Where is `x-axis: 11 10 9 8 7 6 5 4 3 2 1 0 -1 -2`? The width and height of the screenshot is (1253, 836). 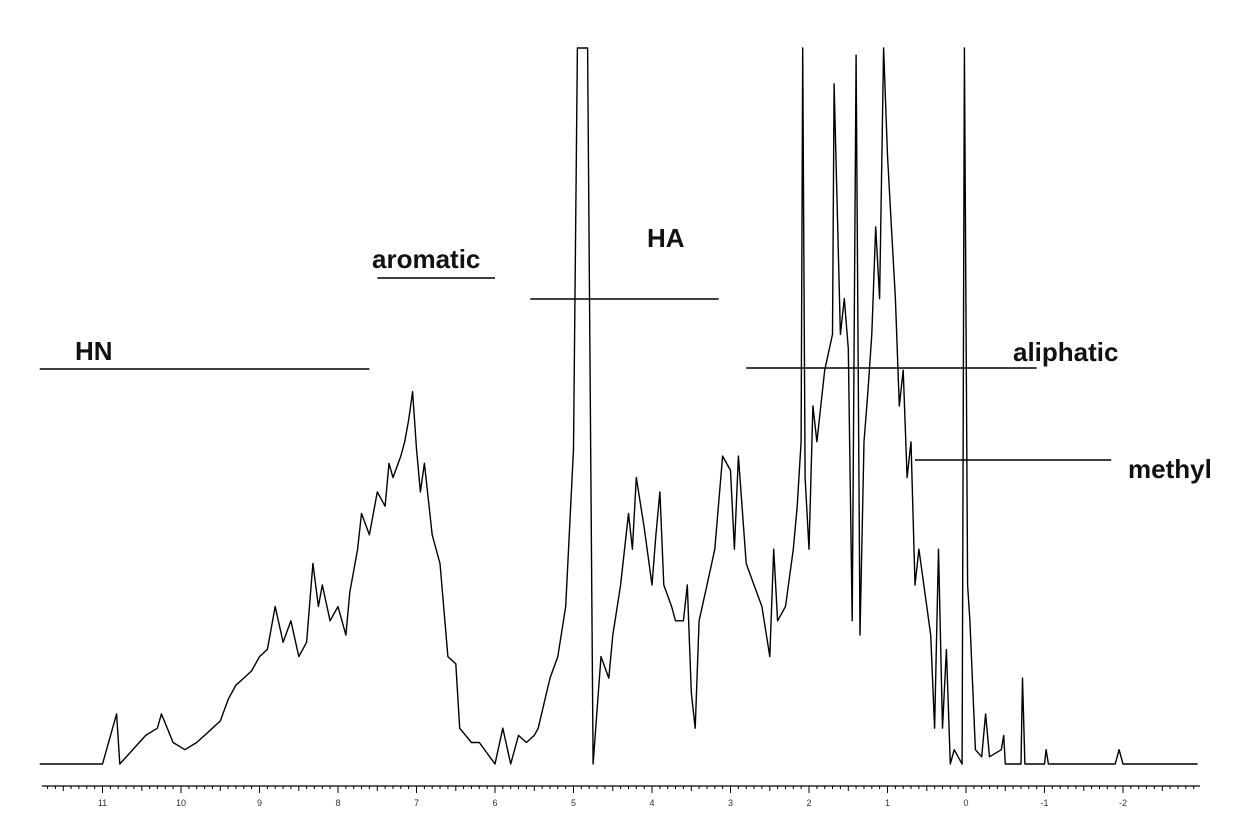 x-axis: 11 10 9 8 7 6 5 4 3 2 1 0 -1 -2 is located at coordinates (621, 796).